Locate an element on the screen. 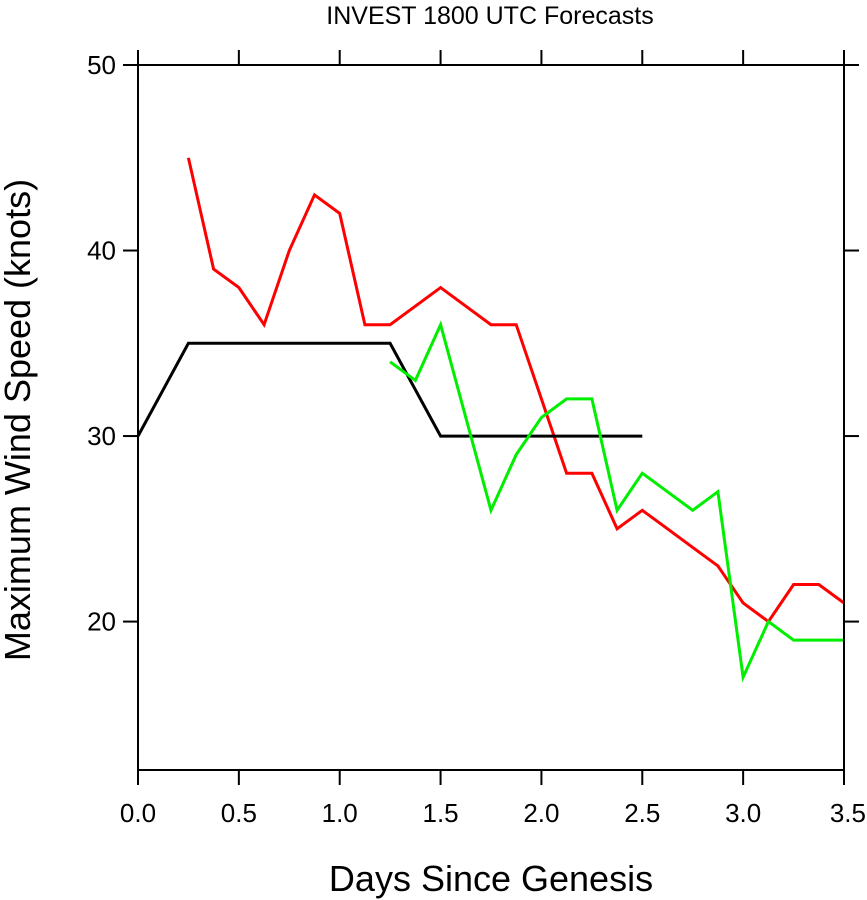  x-tick-label: 2.5 is located at coordinates (642, 813).